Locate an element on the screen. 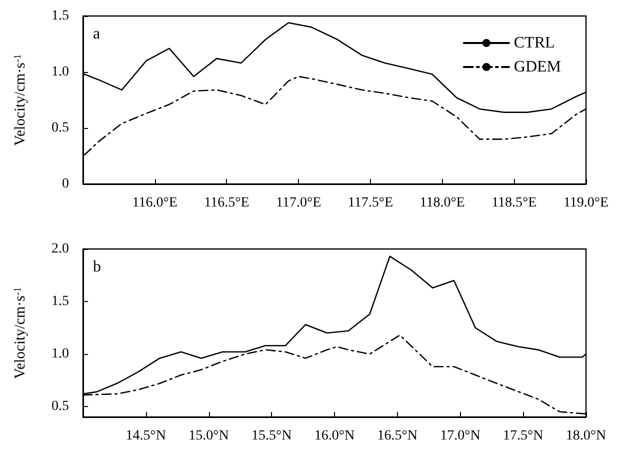  x-tick-label: 117.0°E is located at coordinates (299, 203).